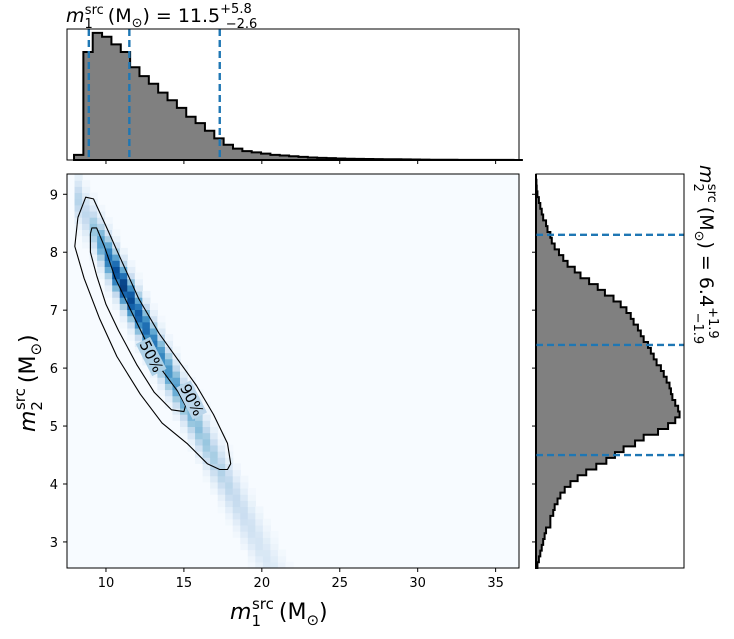 The height and width of the screenshot is (639, 734). Describe the element at coordinates (184, 583) in the screenshot. I see `x-tick-label: 15` at that location.